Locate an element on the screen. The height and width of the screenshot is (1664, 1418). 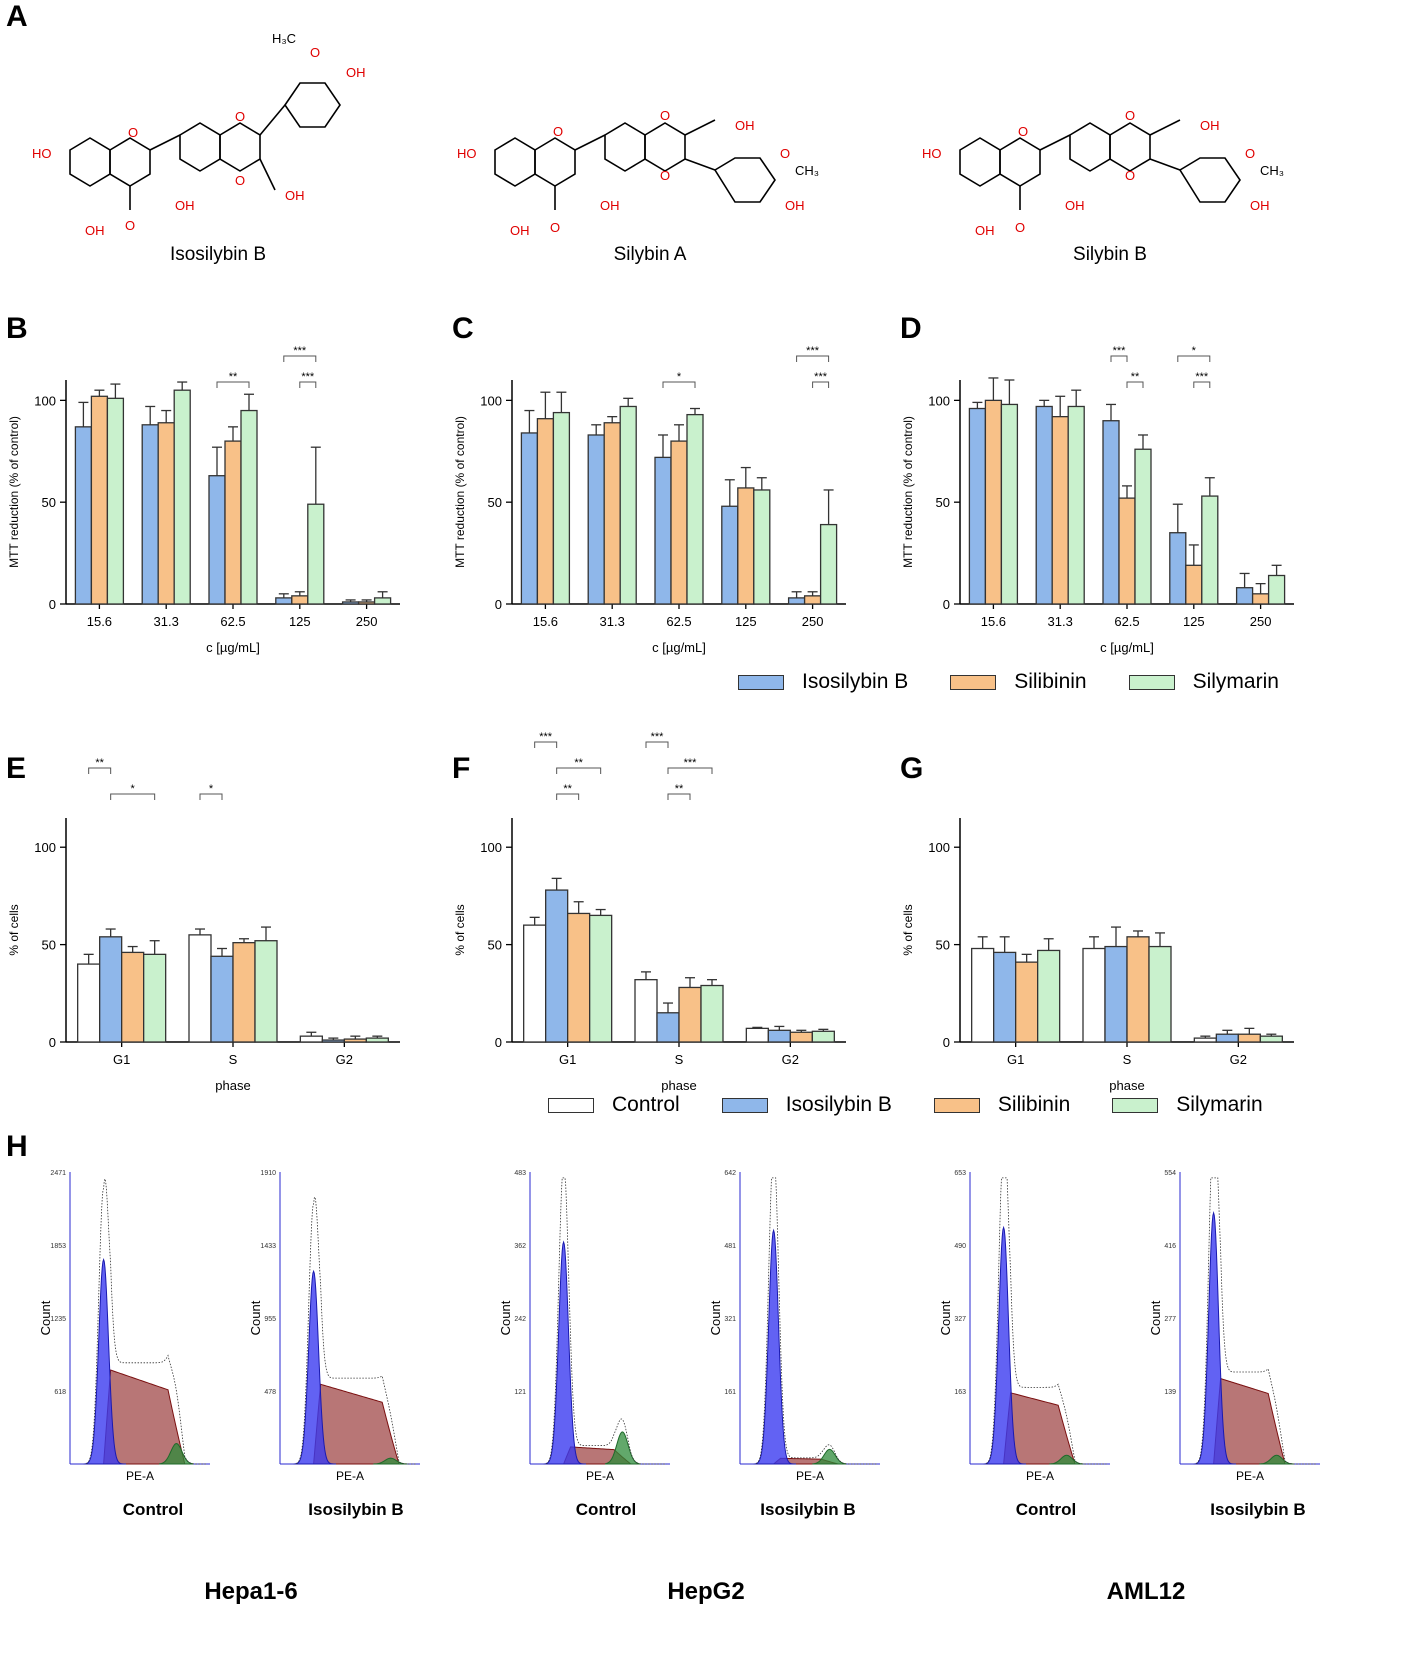
x-axis-label: phase is located at coordinates (1126, 1085).